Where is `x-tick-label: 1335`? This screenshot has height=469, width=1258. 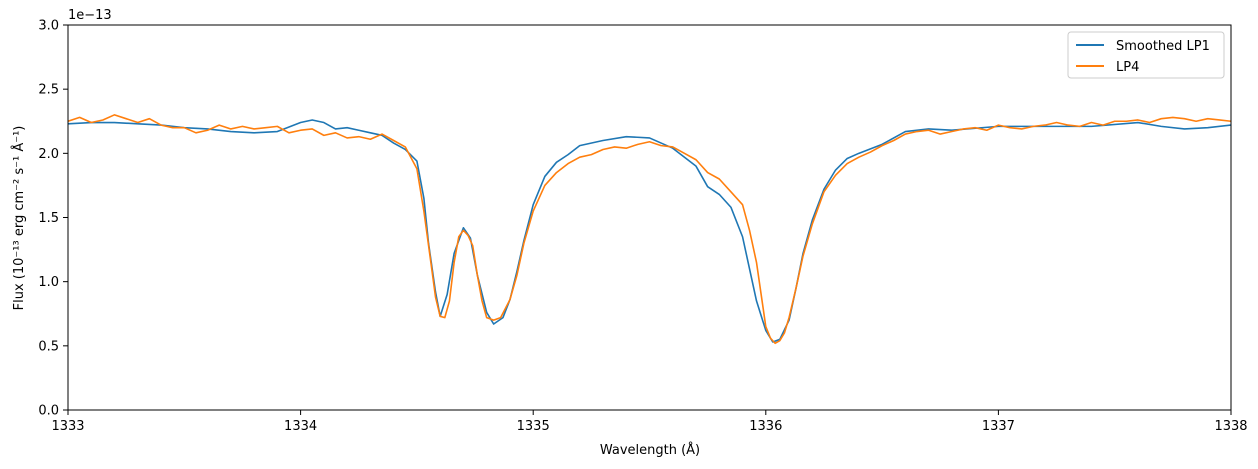
x-tick-label: 1335 is located at coordinates (533, 426).